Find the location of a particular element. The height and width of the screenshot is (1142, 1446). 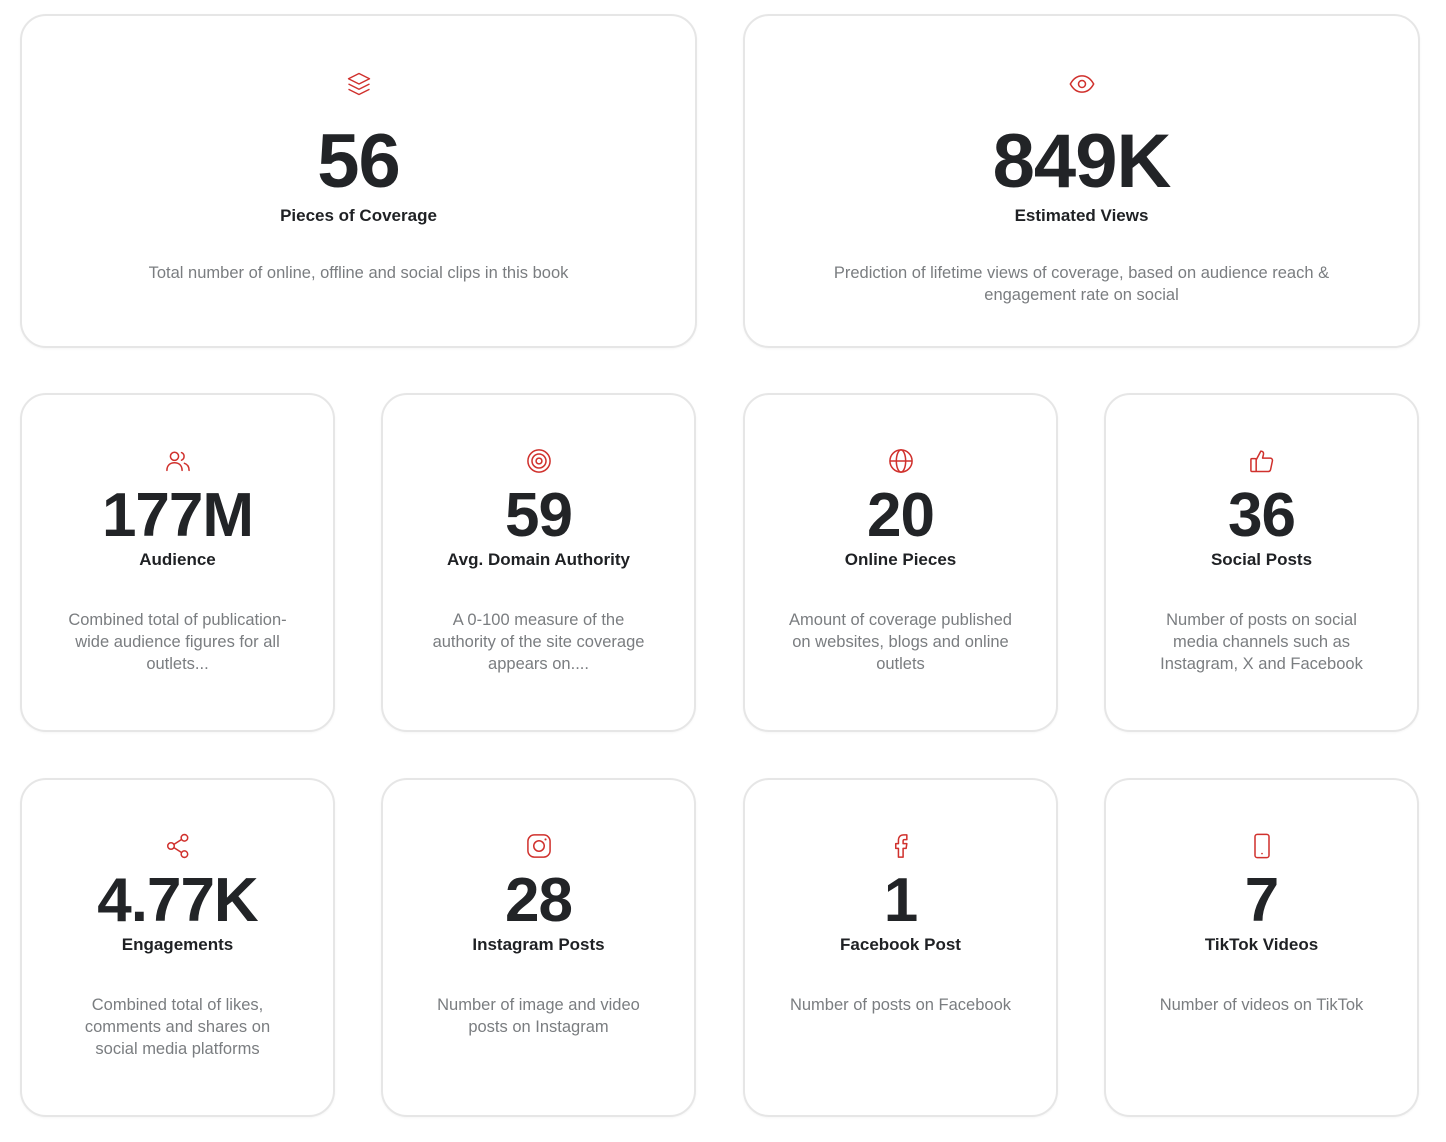

mobile-phone-icon is located at coordinates (1262, 846).